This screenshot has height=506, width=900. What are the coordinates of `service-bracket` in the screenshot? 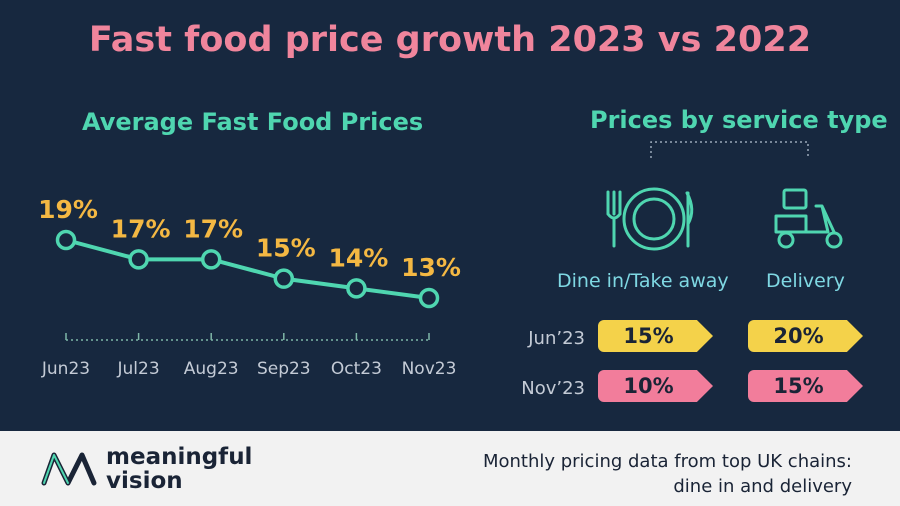 It's located at (729, 149).